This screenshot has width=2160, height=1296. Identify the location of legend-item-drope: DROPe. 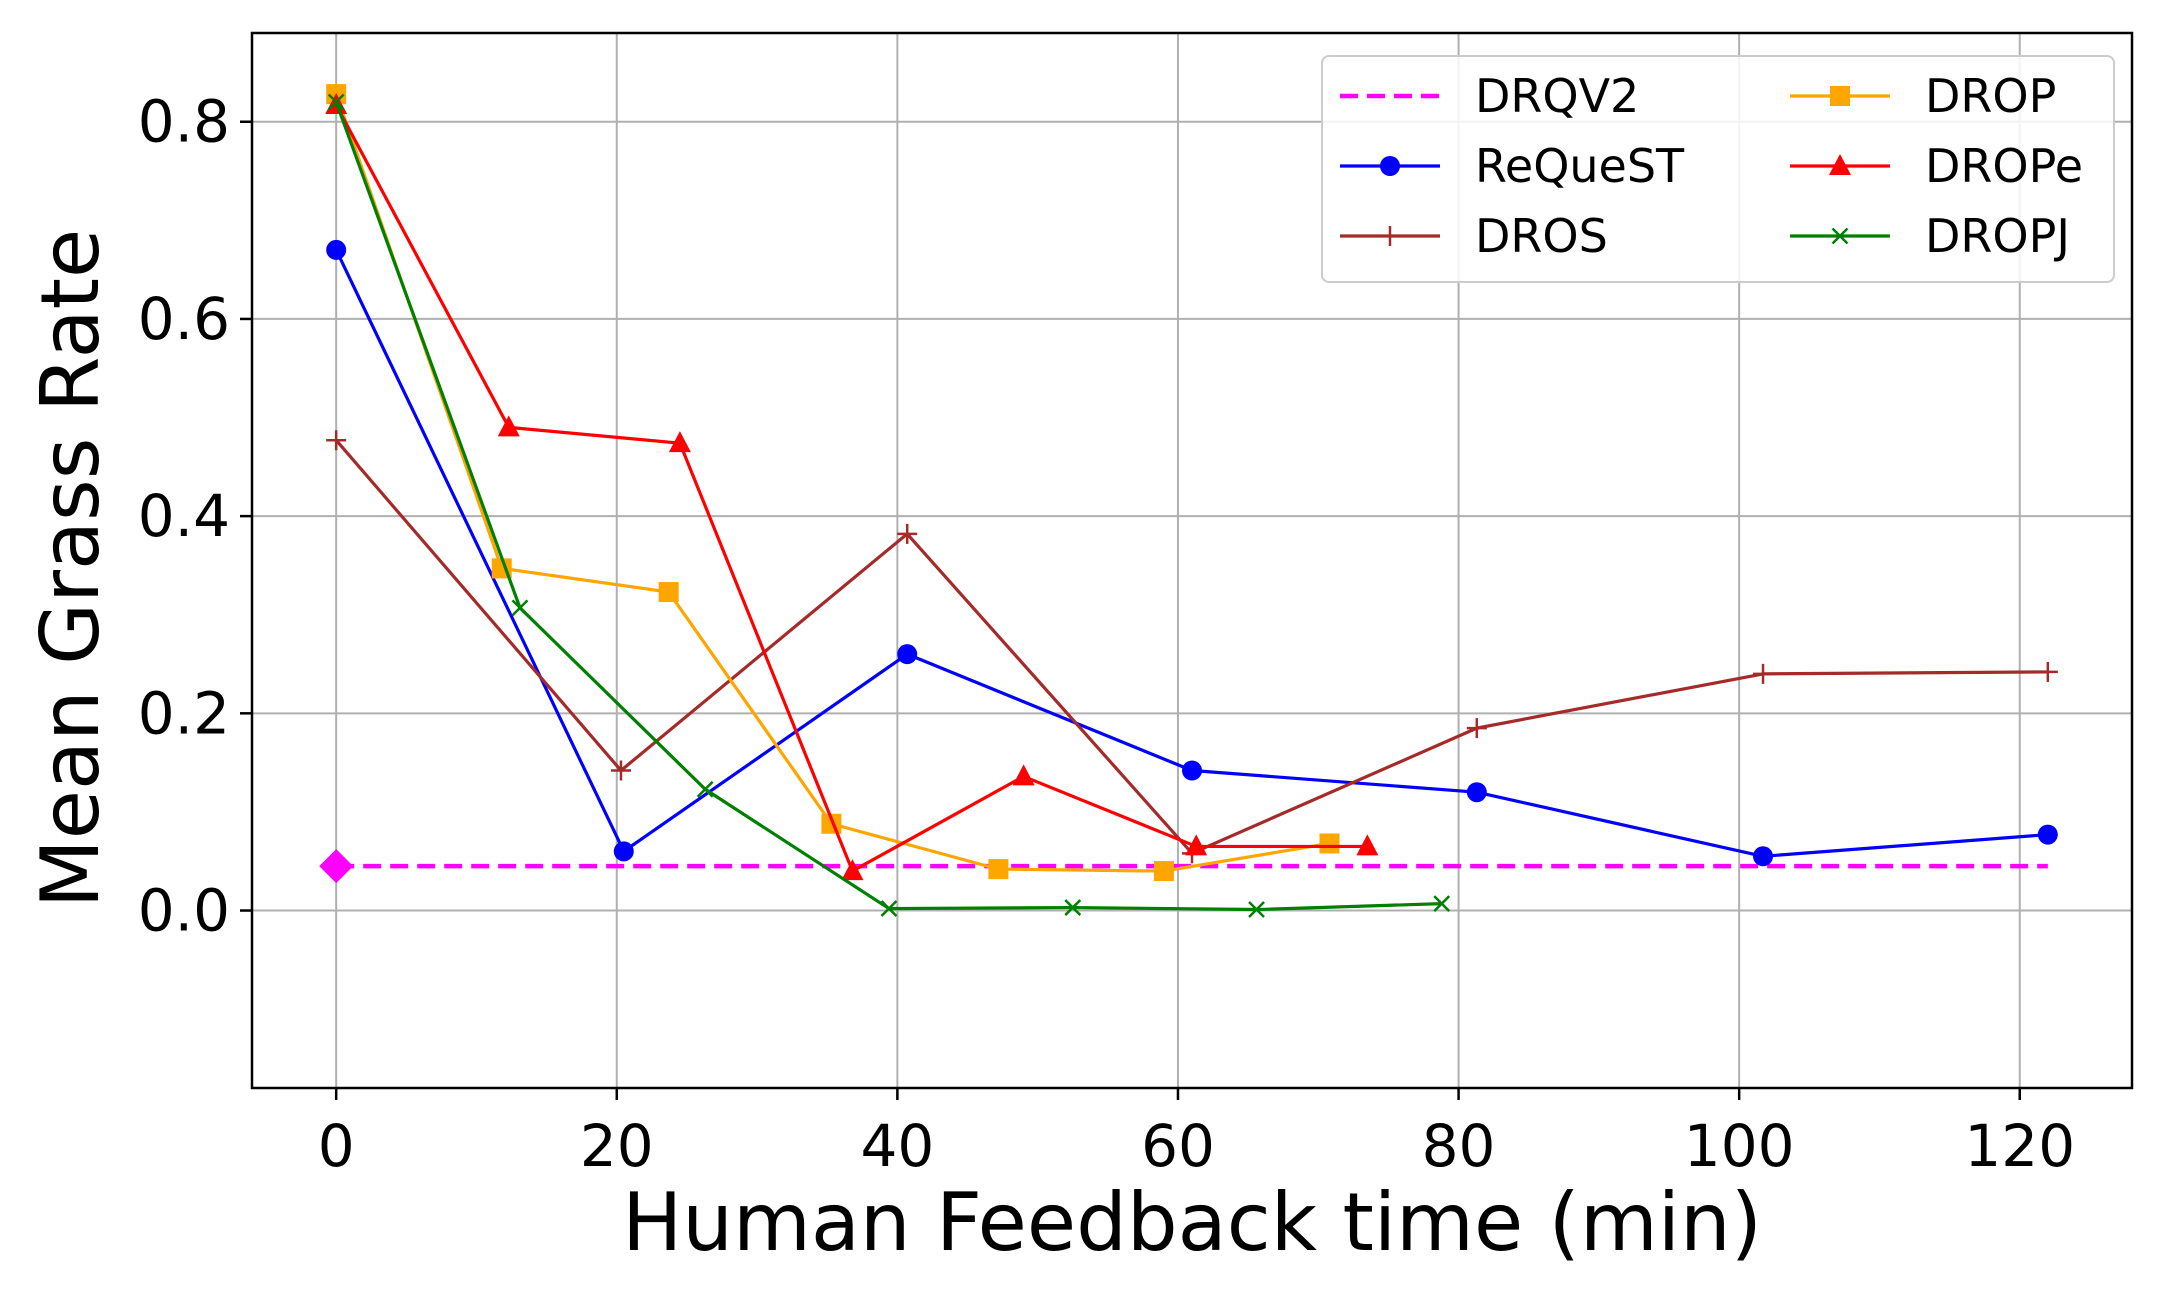
(1936, 166).